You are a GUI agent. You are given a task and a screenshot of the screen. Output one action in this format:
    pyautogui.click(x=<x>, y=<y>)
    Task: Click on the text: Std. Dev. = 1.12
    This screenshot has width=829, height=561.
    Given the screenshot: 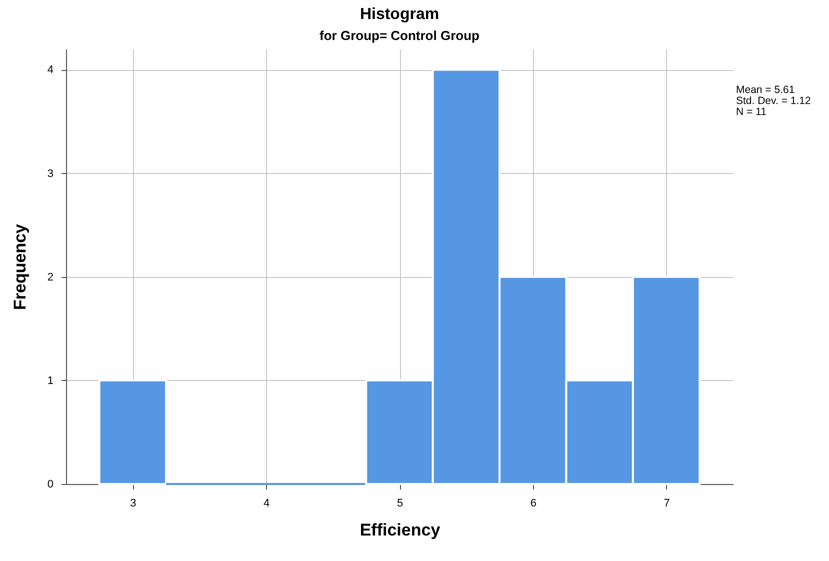 What is the action you would take?
    pyautogui.click(x=773, y=101)
    